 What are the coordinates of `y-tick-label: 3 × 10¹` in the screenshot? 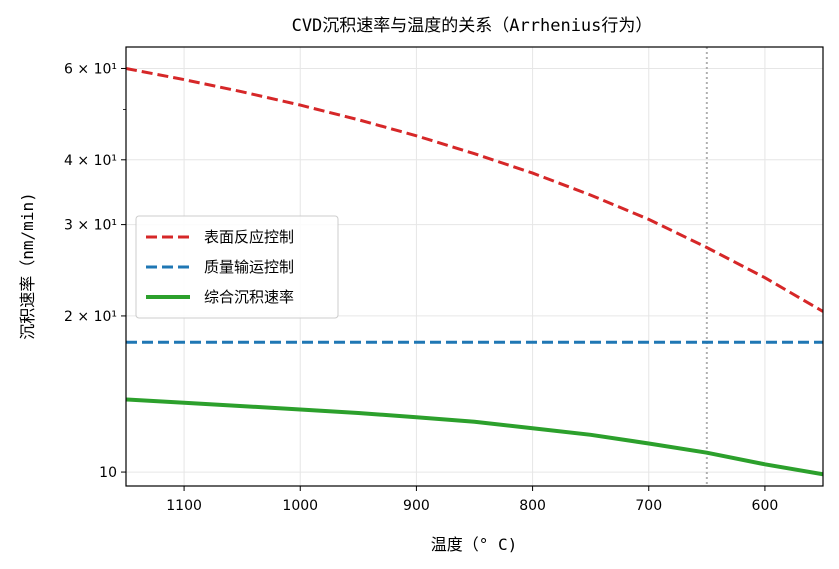 It's located at (90, 226).